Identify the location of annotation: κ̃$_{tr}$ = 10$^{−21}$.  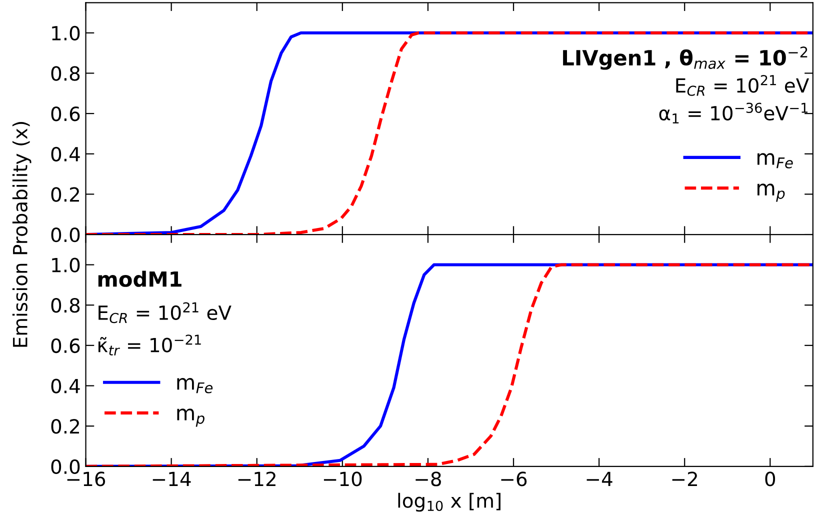
(149, 345).